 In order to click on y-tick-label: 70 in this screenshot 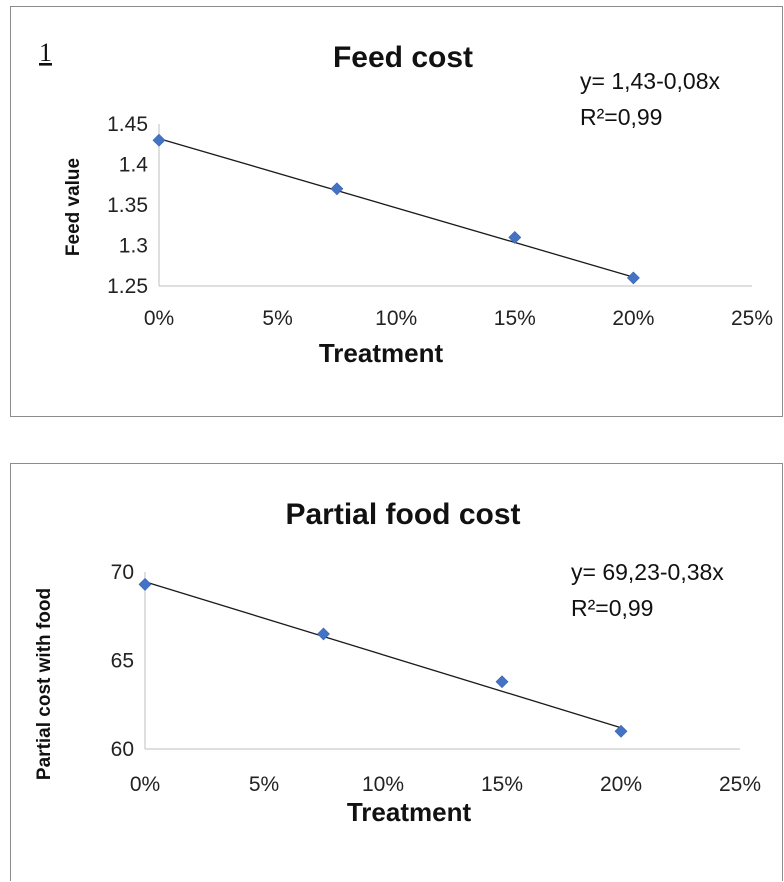, I will do `click(122, 572)`.